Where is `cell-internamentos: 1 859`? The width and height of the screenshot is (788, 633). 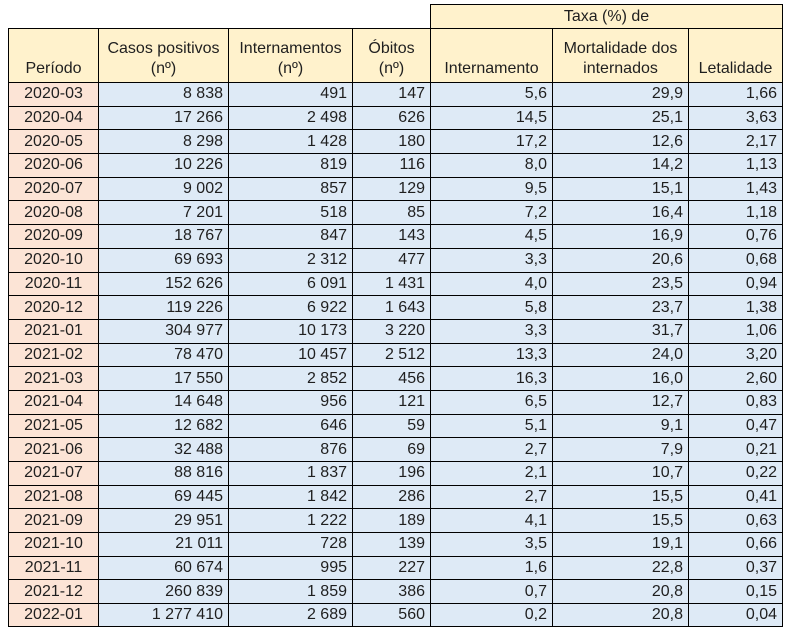
cell-internamentos: 1 859 is located at coordinates (290, 591).